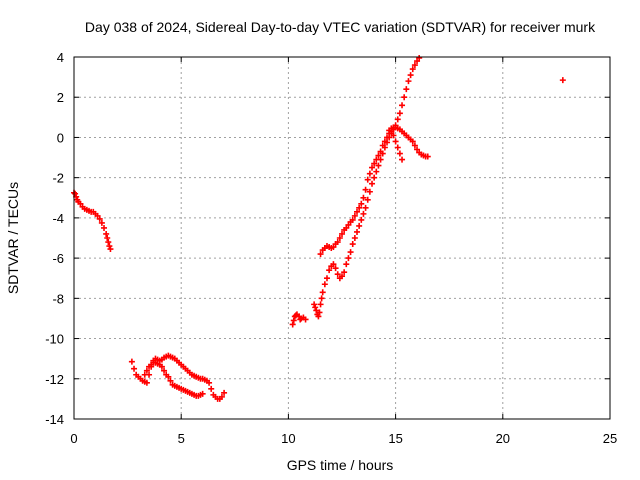  I want to click on y-tick-label: -6, so click(58, 258).